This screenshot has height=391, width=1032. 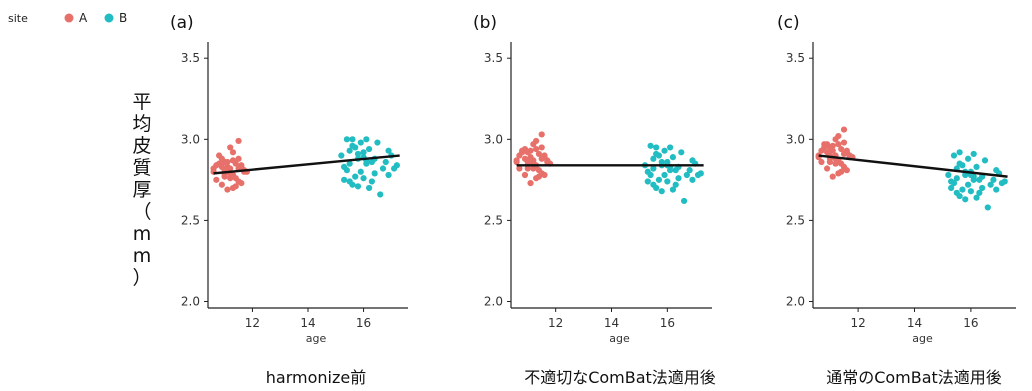 I want to click on panel-caption: harmonize前, so click(x=316, y=377).